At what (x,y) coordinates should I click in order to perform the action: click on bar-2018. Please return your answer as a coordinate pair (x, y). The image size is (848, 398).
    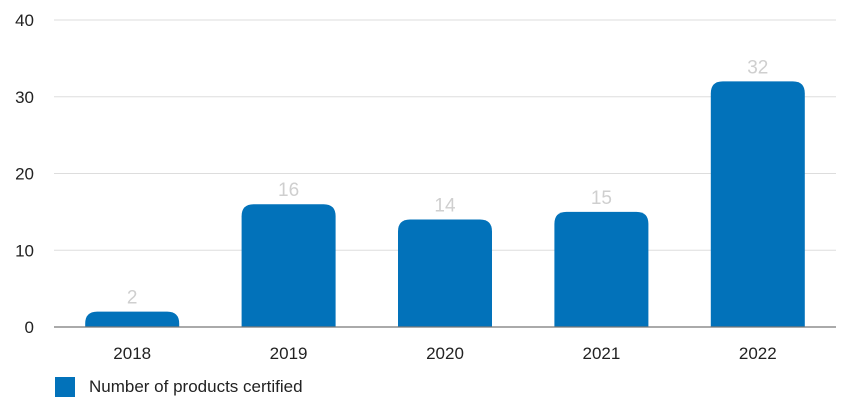
    Looking at the image, I should click on (132, 319).